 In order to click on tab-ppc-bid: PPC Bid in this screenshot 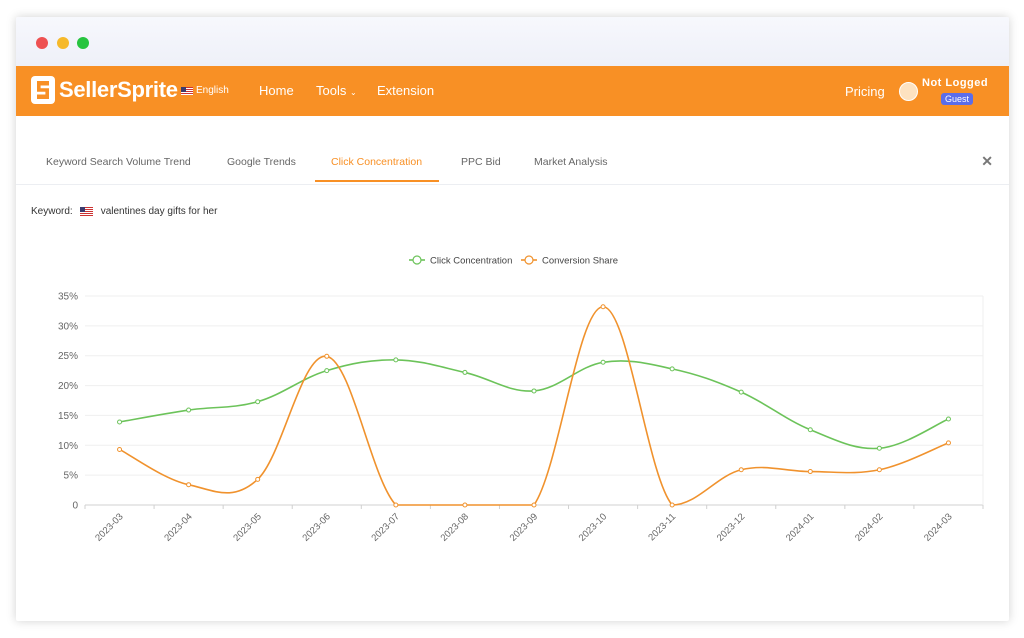, I will do `click(481, 162)`.